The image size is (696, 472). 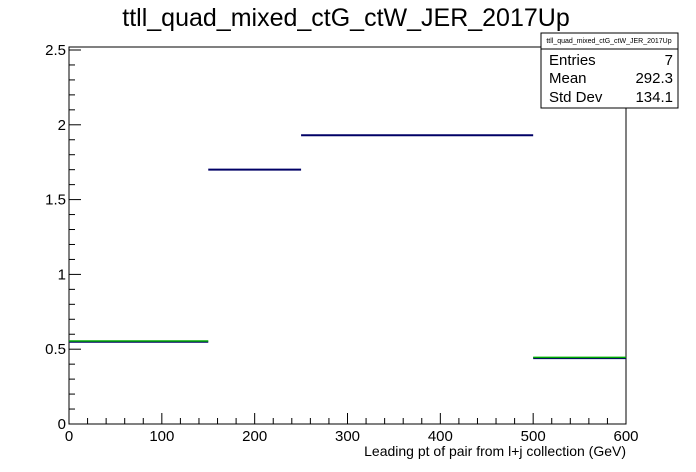 What do you see at coordinates (654, 97) in the screenshot?
I see `stats-stddev-value: 134.1` at bounding box center [654, 97].